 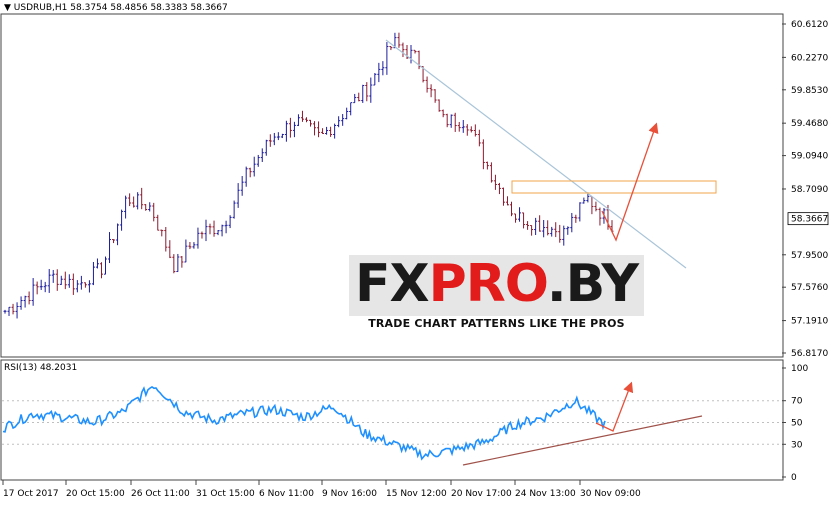 I want to click on rsi-tick-label: 50, so click(x=797, y=424).